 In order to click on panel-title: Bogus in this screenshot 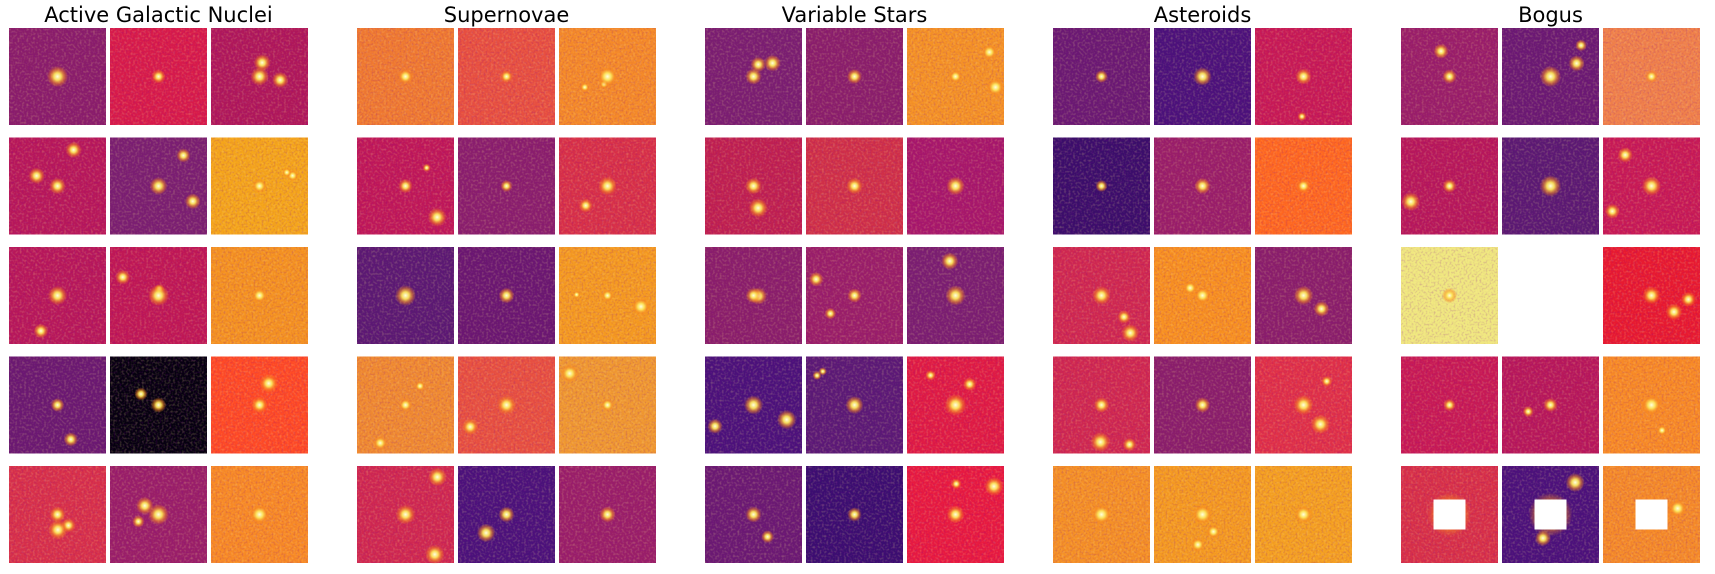, I will do `click(1550, 15)`.